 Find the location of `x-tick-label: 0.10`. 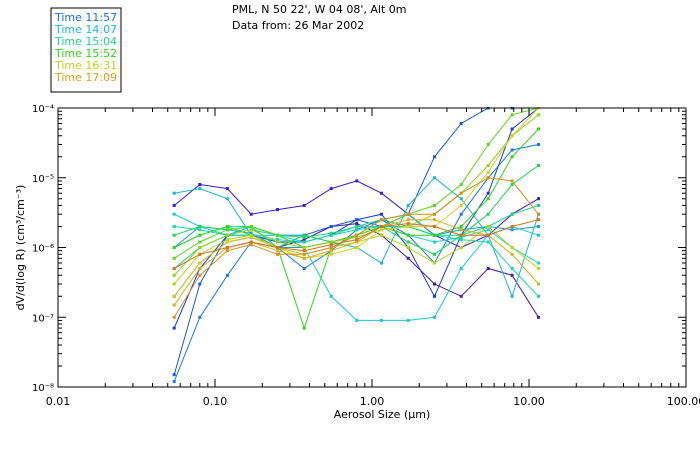

x-tick-label: 0.10 is located at coordinates (215, 401).